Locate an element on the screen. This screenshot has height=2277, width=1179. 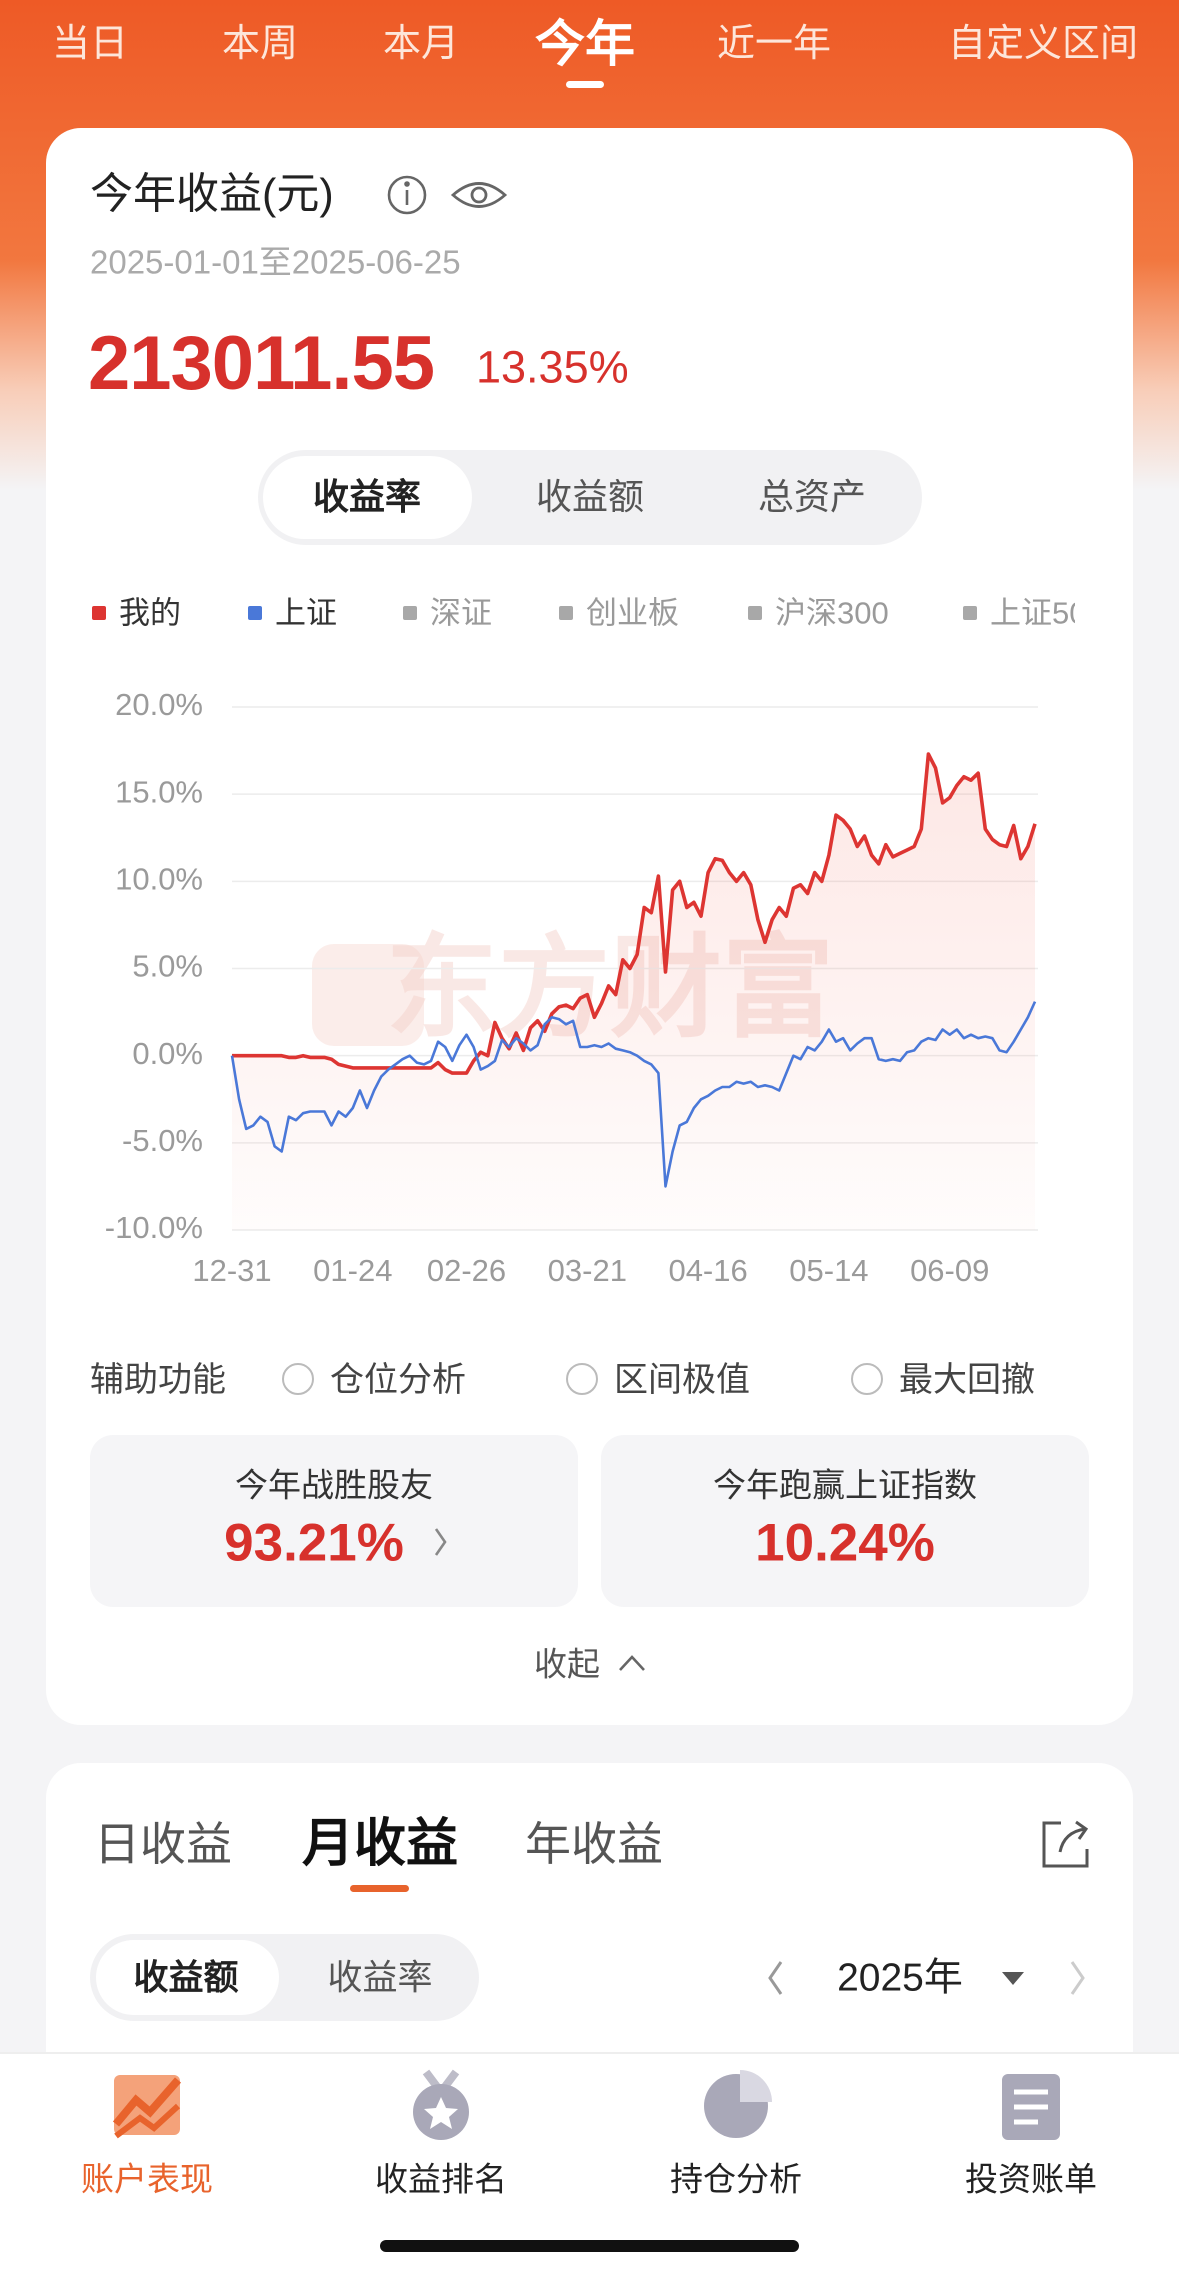
nav-label: 账户表现 is located at coordinates (147, 2179).